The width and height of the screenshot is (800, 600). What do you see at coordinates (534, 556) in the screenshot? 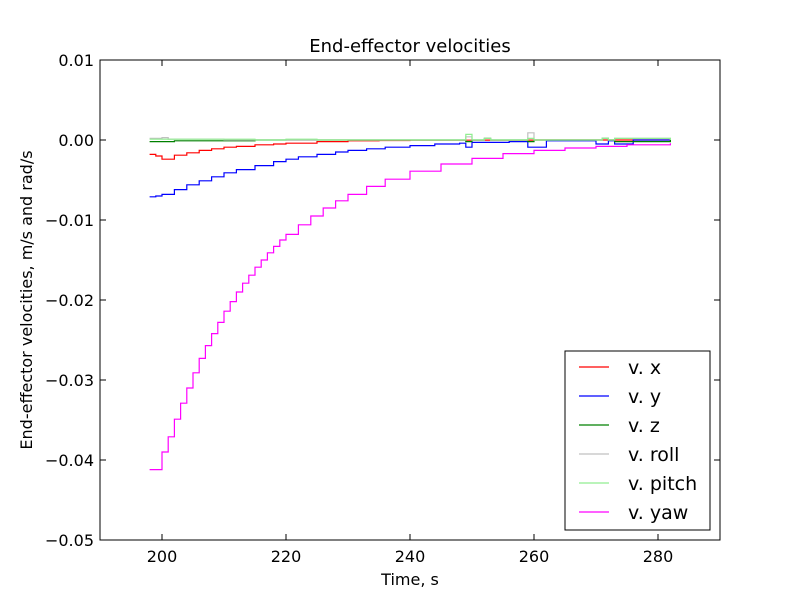
I see `x-tick-label: 260` at bounding box center [534, 556].